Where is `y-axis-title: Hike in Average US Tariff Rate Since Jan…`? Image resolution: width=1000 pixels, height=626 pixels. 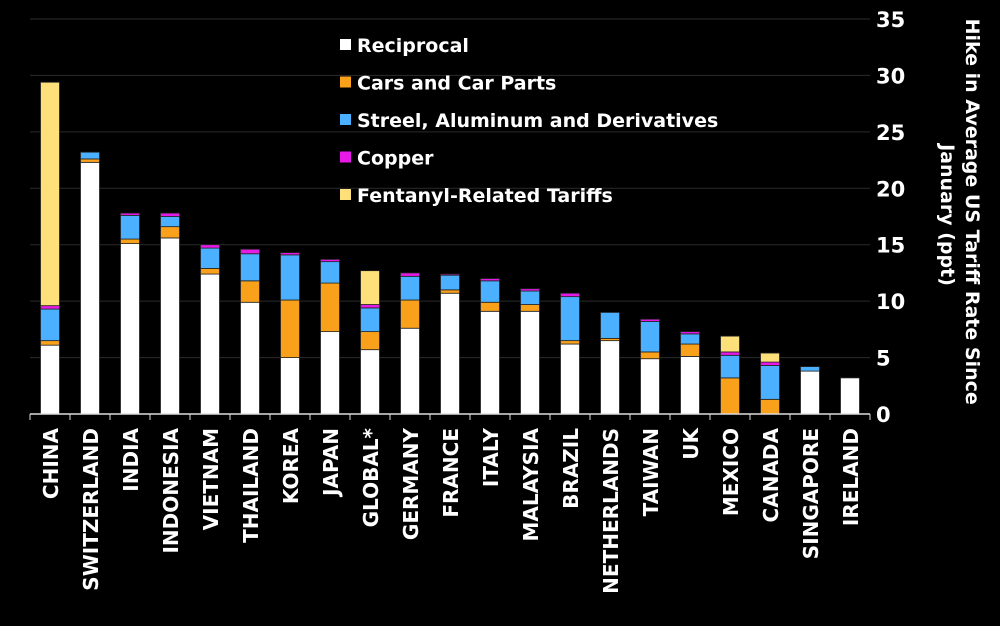 y-axis-title: Hike in Average US Tariff Rate Since Jan… is located at coordinates (959, 215).